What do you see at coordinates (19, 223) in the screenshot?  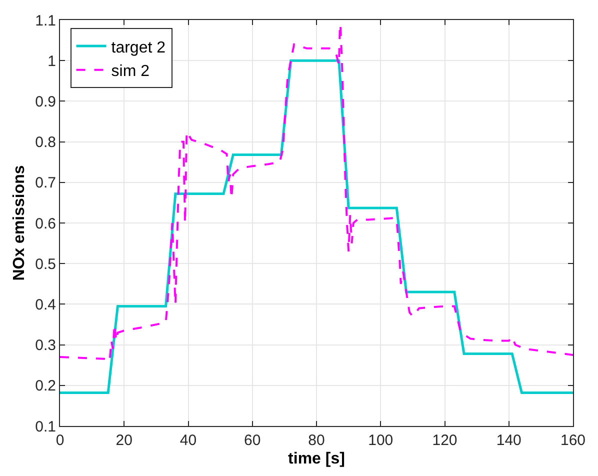 I see `y-axis-title: NOx emissions` at bounding box center [19, 223].